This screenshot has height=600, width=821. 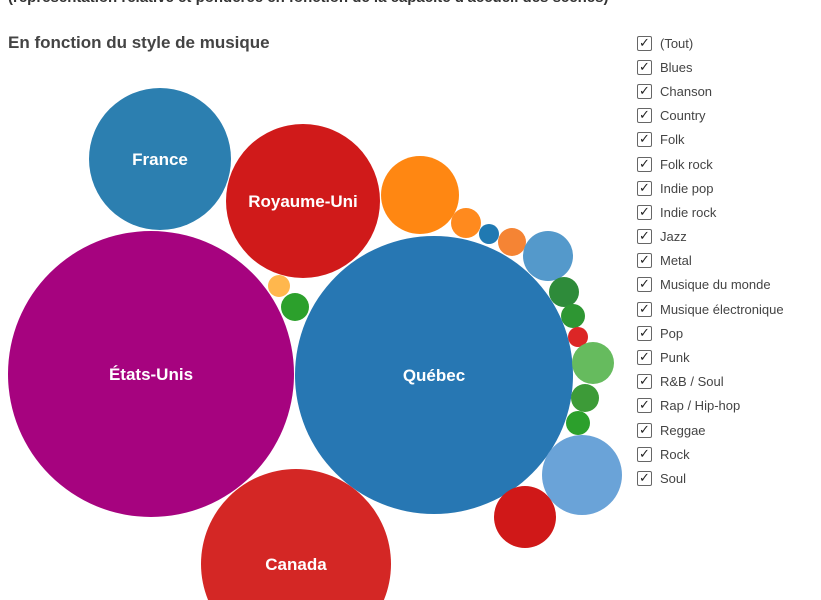 What do you see at coordinates (710, 140) in the screenshot?
I see `filter-item: ✓ Folk` at bounding box center [710, 140].